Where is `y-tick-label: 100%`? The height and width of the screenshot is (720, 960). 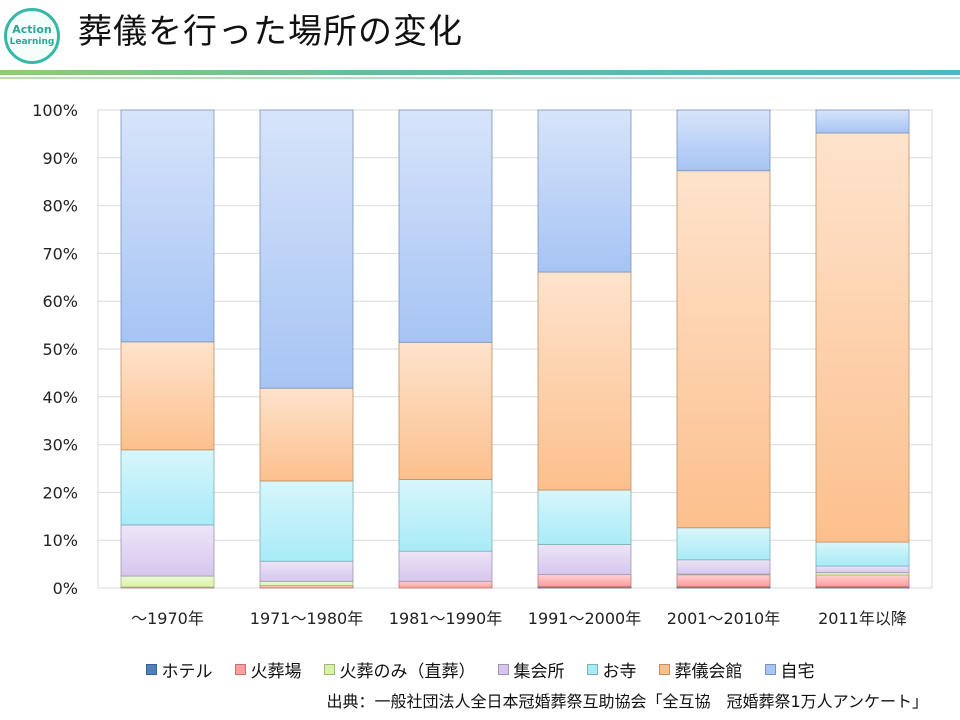 y-tick-label: 100% is located at coordinates (55, 110).